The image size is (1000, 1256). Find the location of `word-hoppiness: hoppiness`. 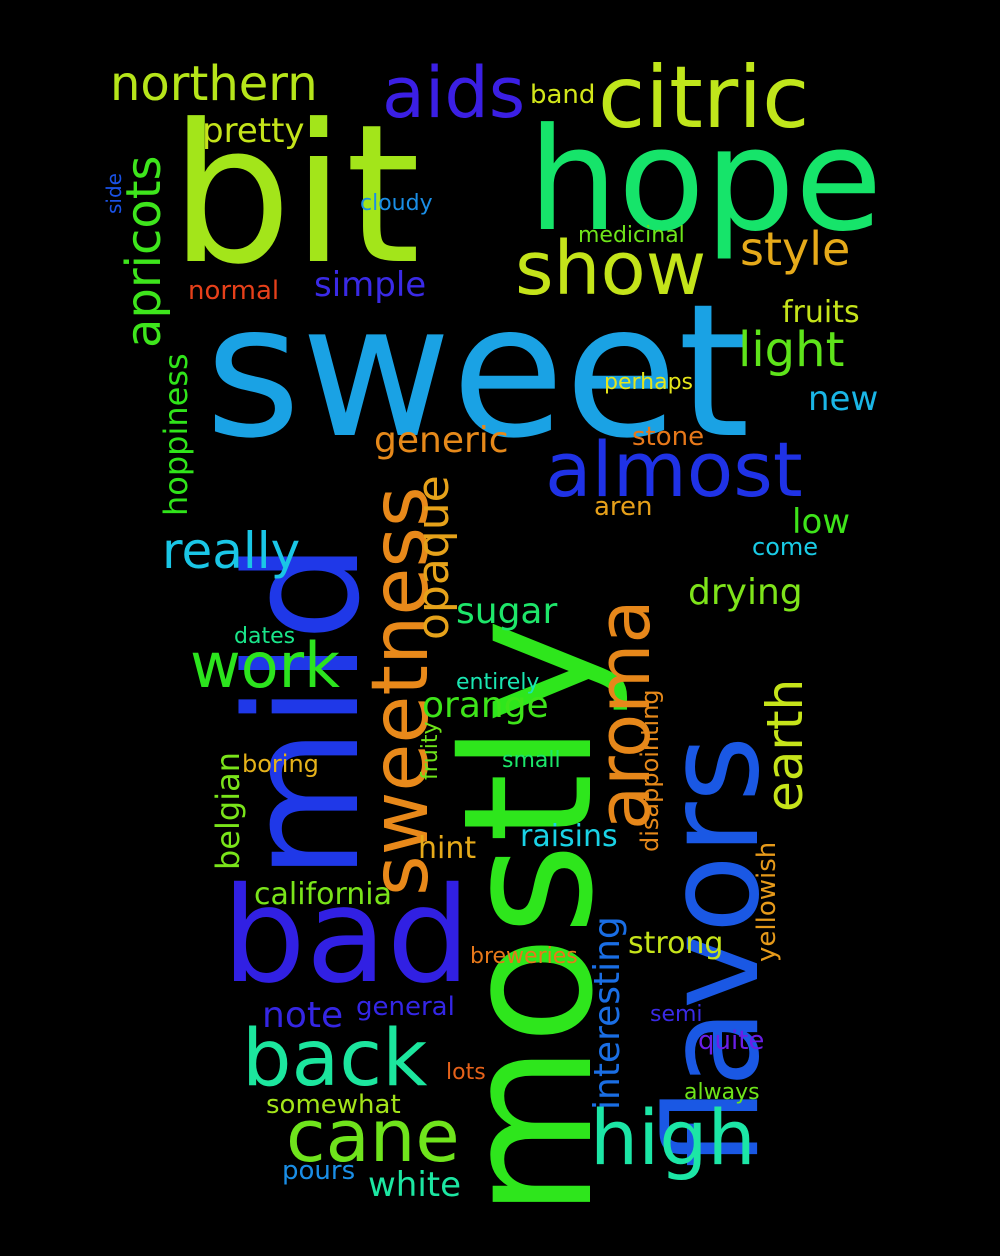

word-hoppiness: hoppiness is located at coordinates (176, 434).